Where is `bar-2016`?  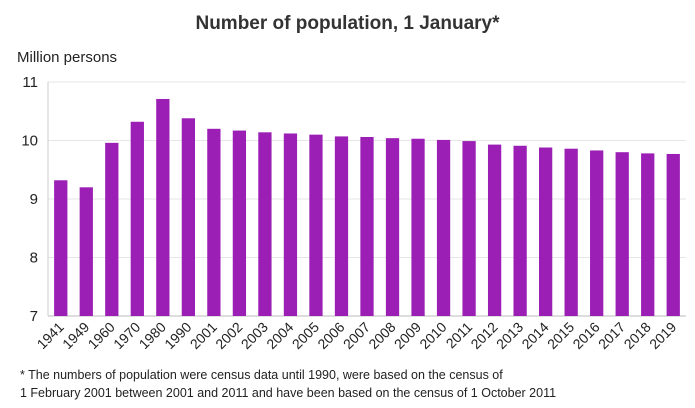 bar-2016 is located at coordinates (597, 233).